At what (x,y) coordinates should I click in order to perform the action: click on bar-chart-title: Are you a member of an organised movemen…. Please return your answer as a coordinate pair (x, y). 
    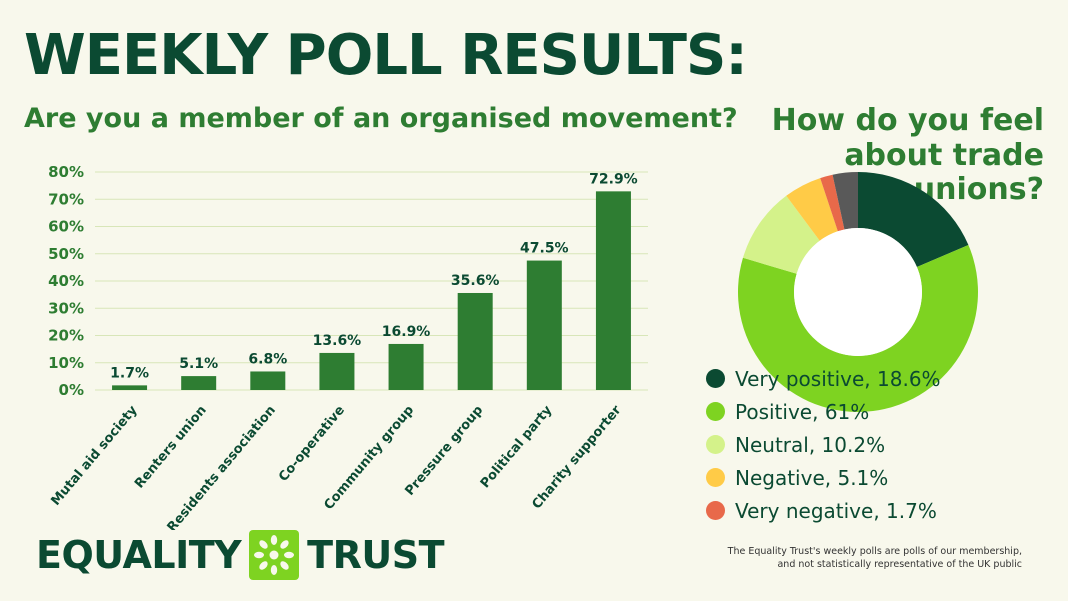
    Looking at the image, I should click on (381, 118).